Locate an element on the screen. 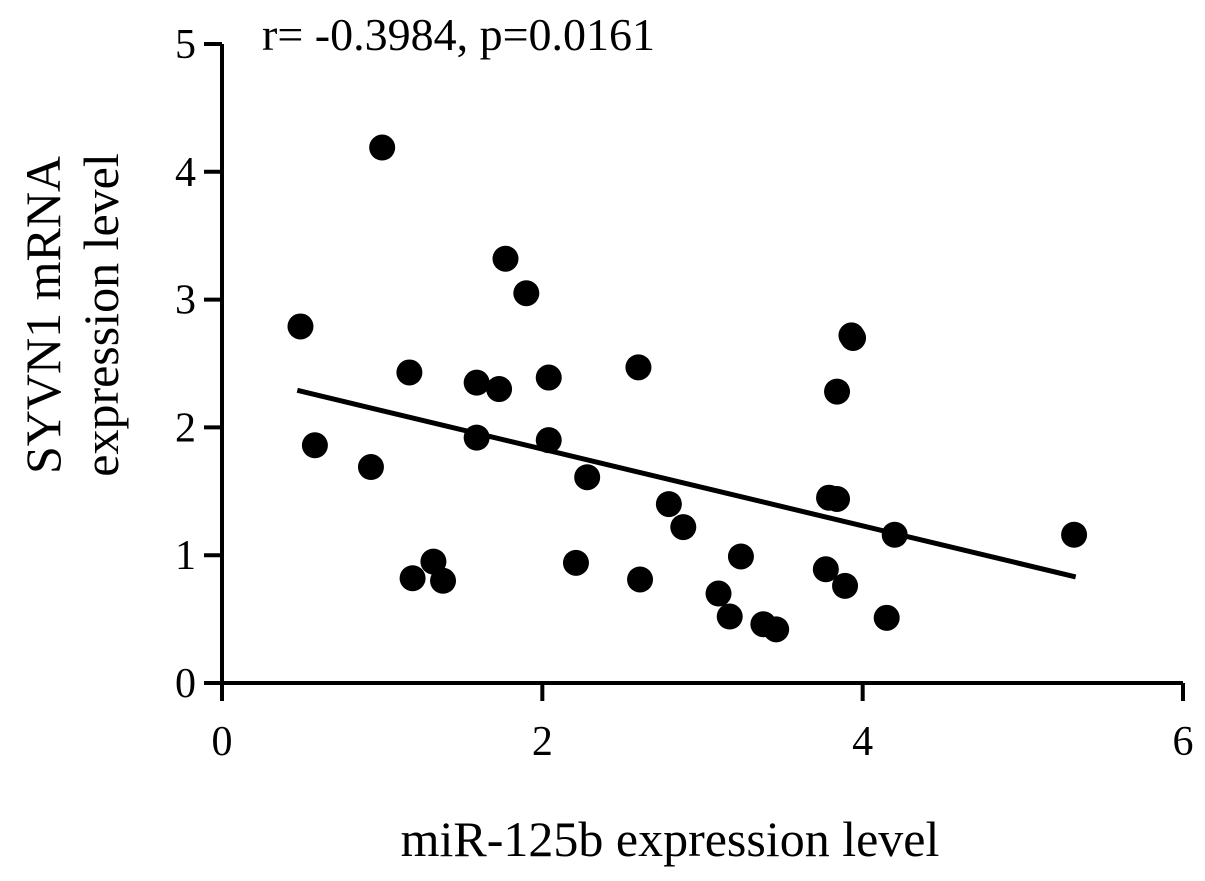 Image resolution: width=1205 pixels, height=881 pixels. y-tick-label: 4 is located at coordinates (185, 173).